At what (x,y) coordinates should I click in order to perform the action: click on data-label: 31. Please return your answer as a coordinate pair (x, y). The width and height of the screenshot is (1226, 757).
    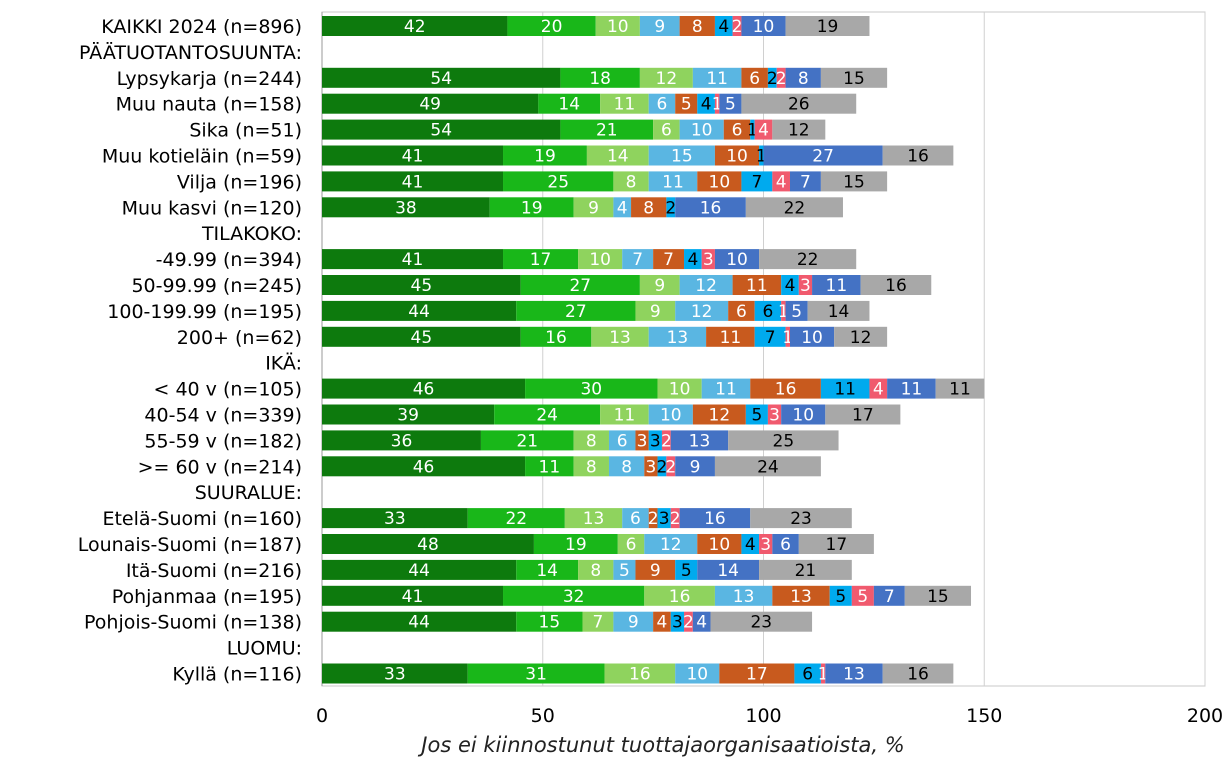
    Looking at the image, I should click on (536, 675).